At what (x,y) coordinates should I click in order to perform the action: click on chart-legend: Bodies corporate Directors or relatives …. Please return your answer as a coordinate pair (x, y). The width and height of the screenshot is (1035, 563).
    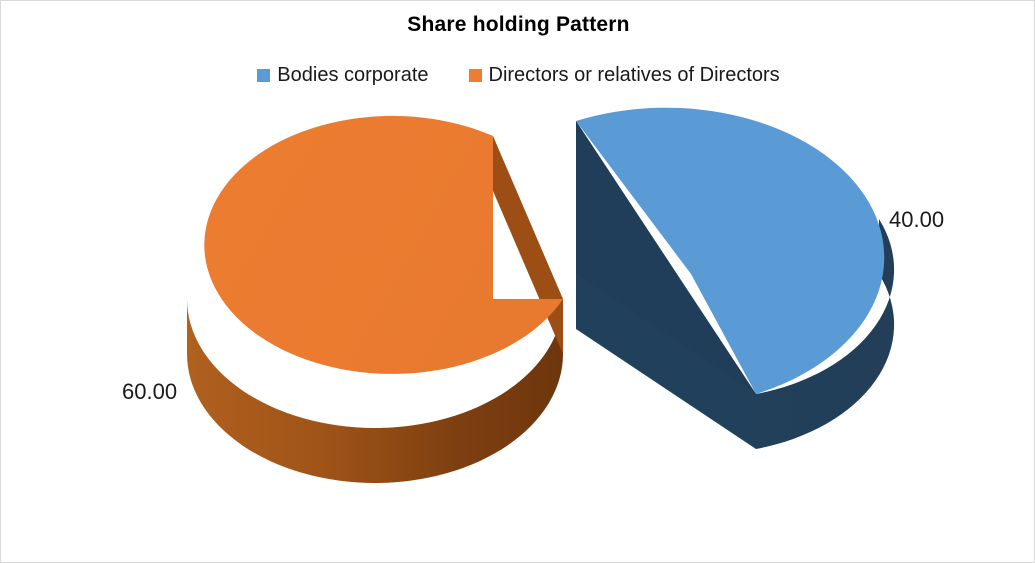
    Looking at the image, I should click on (517, 75).